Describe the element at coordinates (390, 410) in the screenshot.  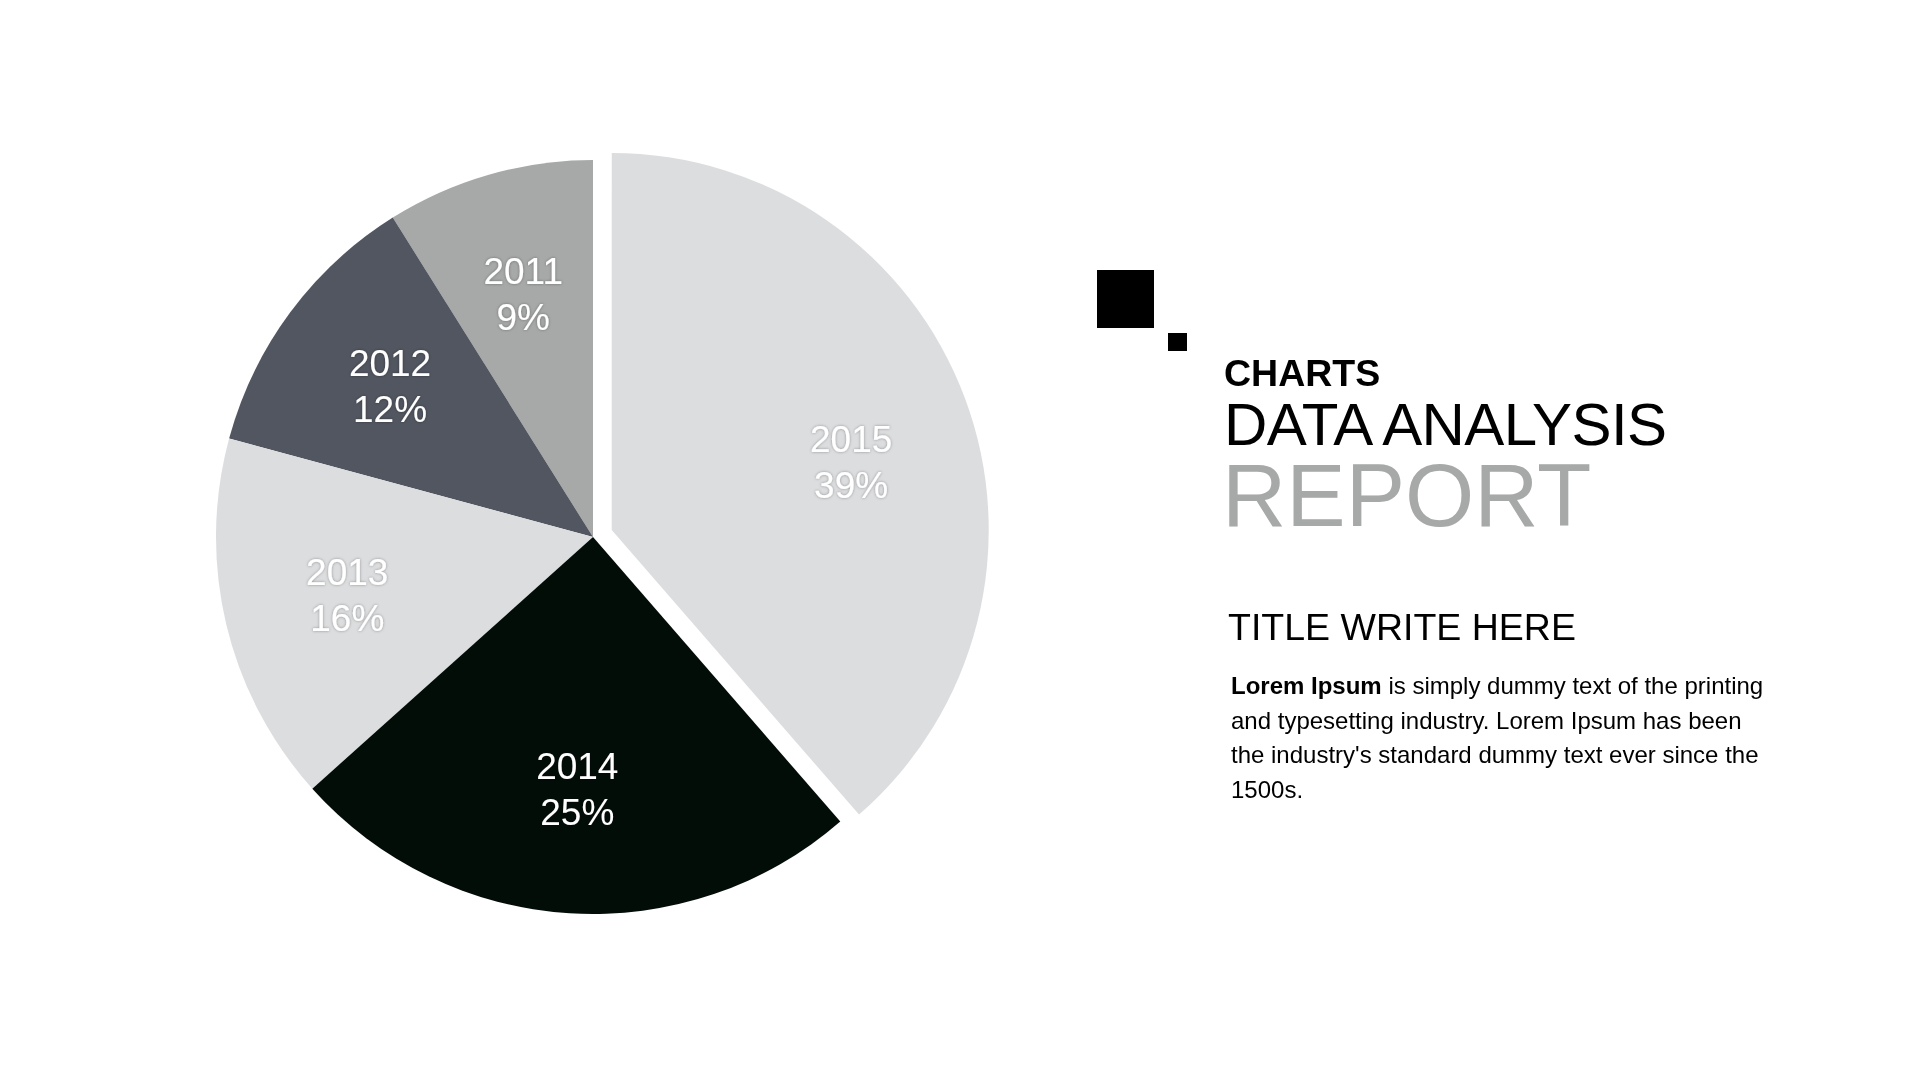
I see `data-label: 12%` at that location.